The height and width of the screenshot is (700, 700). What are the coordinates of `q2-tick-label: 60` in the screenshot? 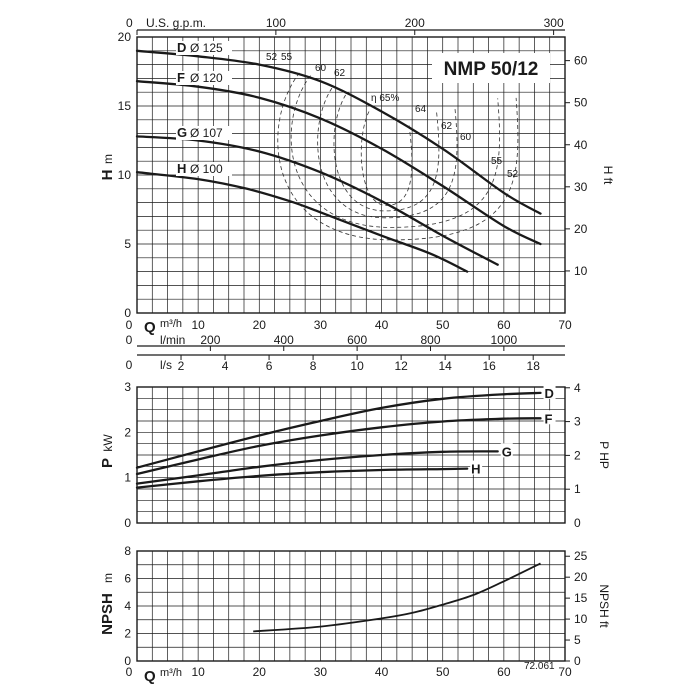 It's located at (504, 672).